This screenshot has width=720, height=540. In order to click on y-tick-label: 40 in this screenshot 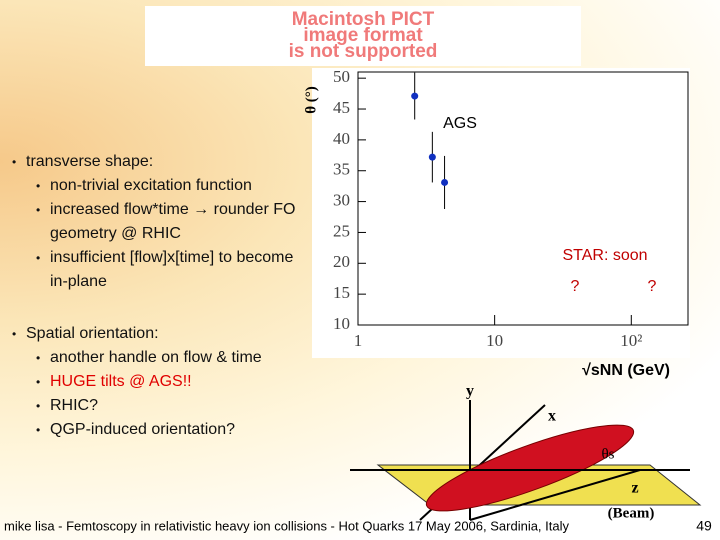, I will do `click(341, 138)`.